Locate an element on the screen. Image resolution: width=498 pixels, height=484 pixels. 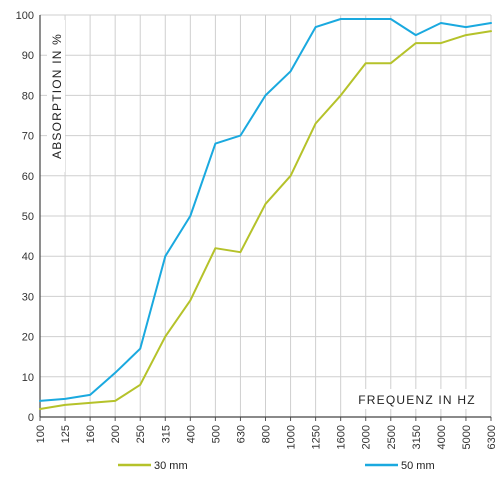
x-tick-label: 3150 is located at coordinates (417, 437).